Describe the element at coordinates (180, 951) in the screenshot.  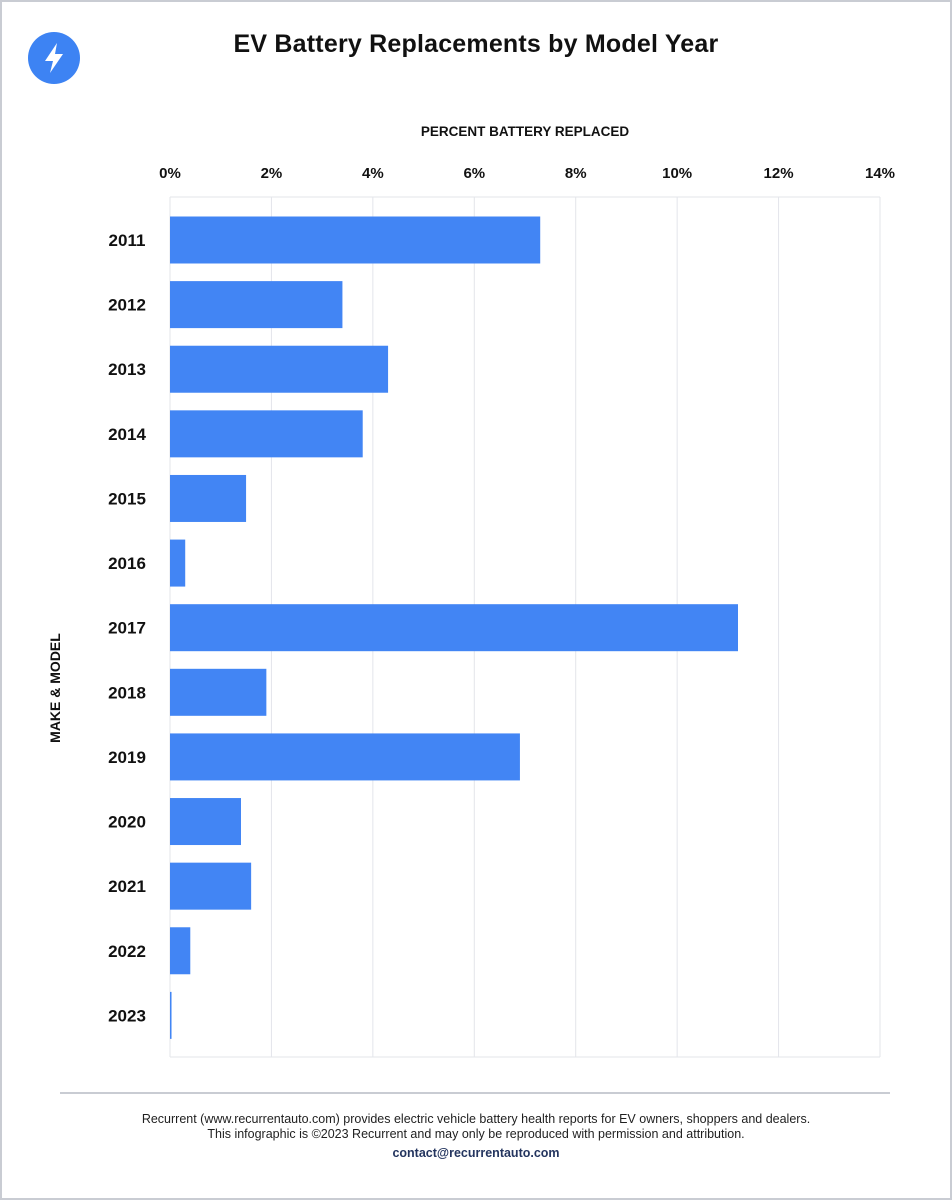
I see `bar-2022` at that location.